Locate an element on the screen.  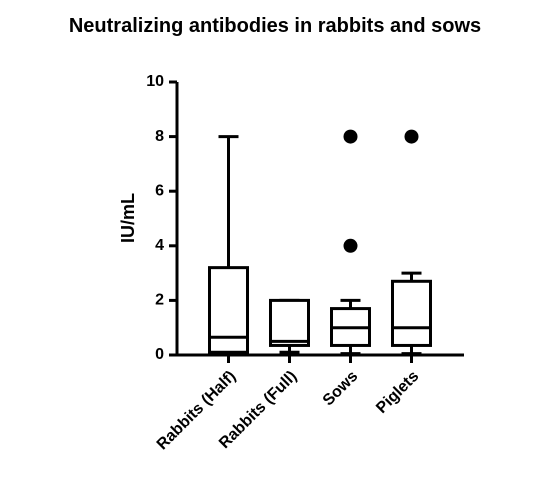
y-tick-label: 2 is located at coordinates (159, 300).